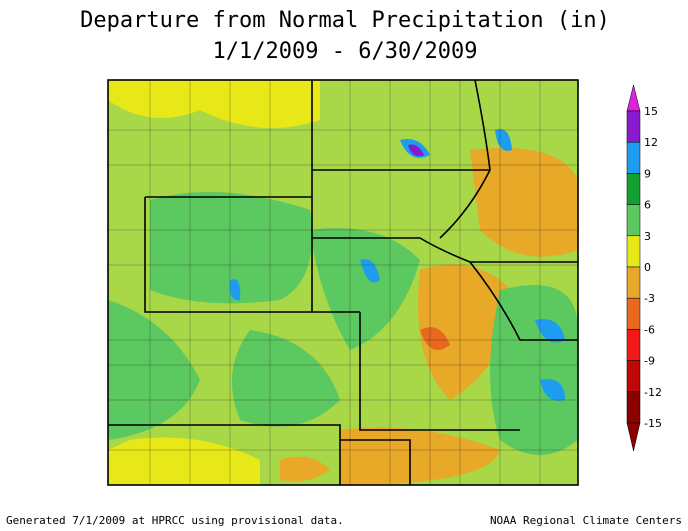 This screenshot has height=531, width=688. I want to click on legend-tick-label: -6, so click(649, 329).